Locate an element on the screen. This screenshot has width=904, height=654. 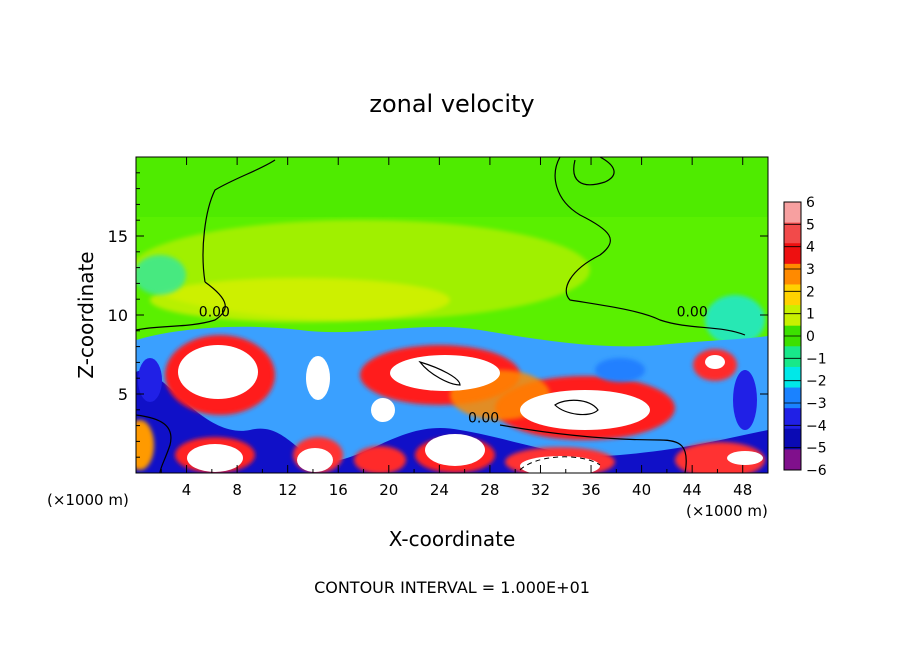
x-axis-label: X-coordinate is located at coordinates (452, 539).